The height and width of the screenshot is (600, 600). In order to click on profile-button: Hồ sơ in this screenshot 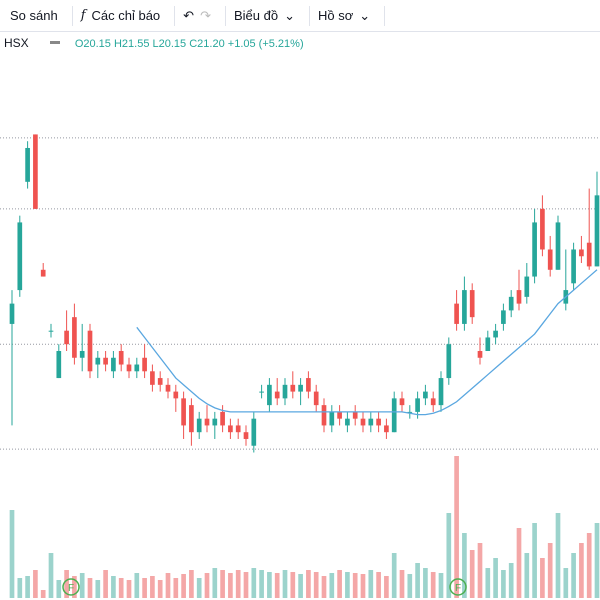, I will do `click(335, 15)`.